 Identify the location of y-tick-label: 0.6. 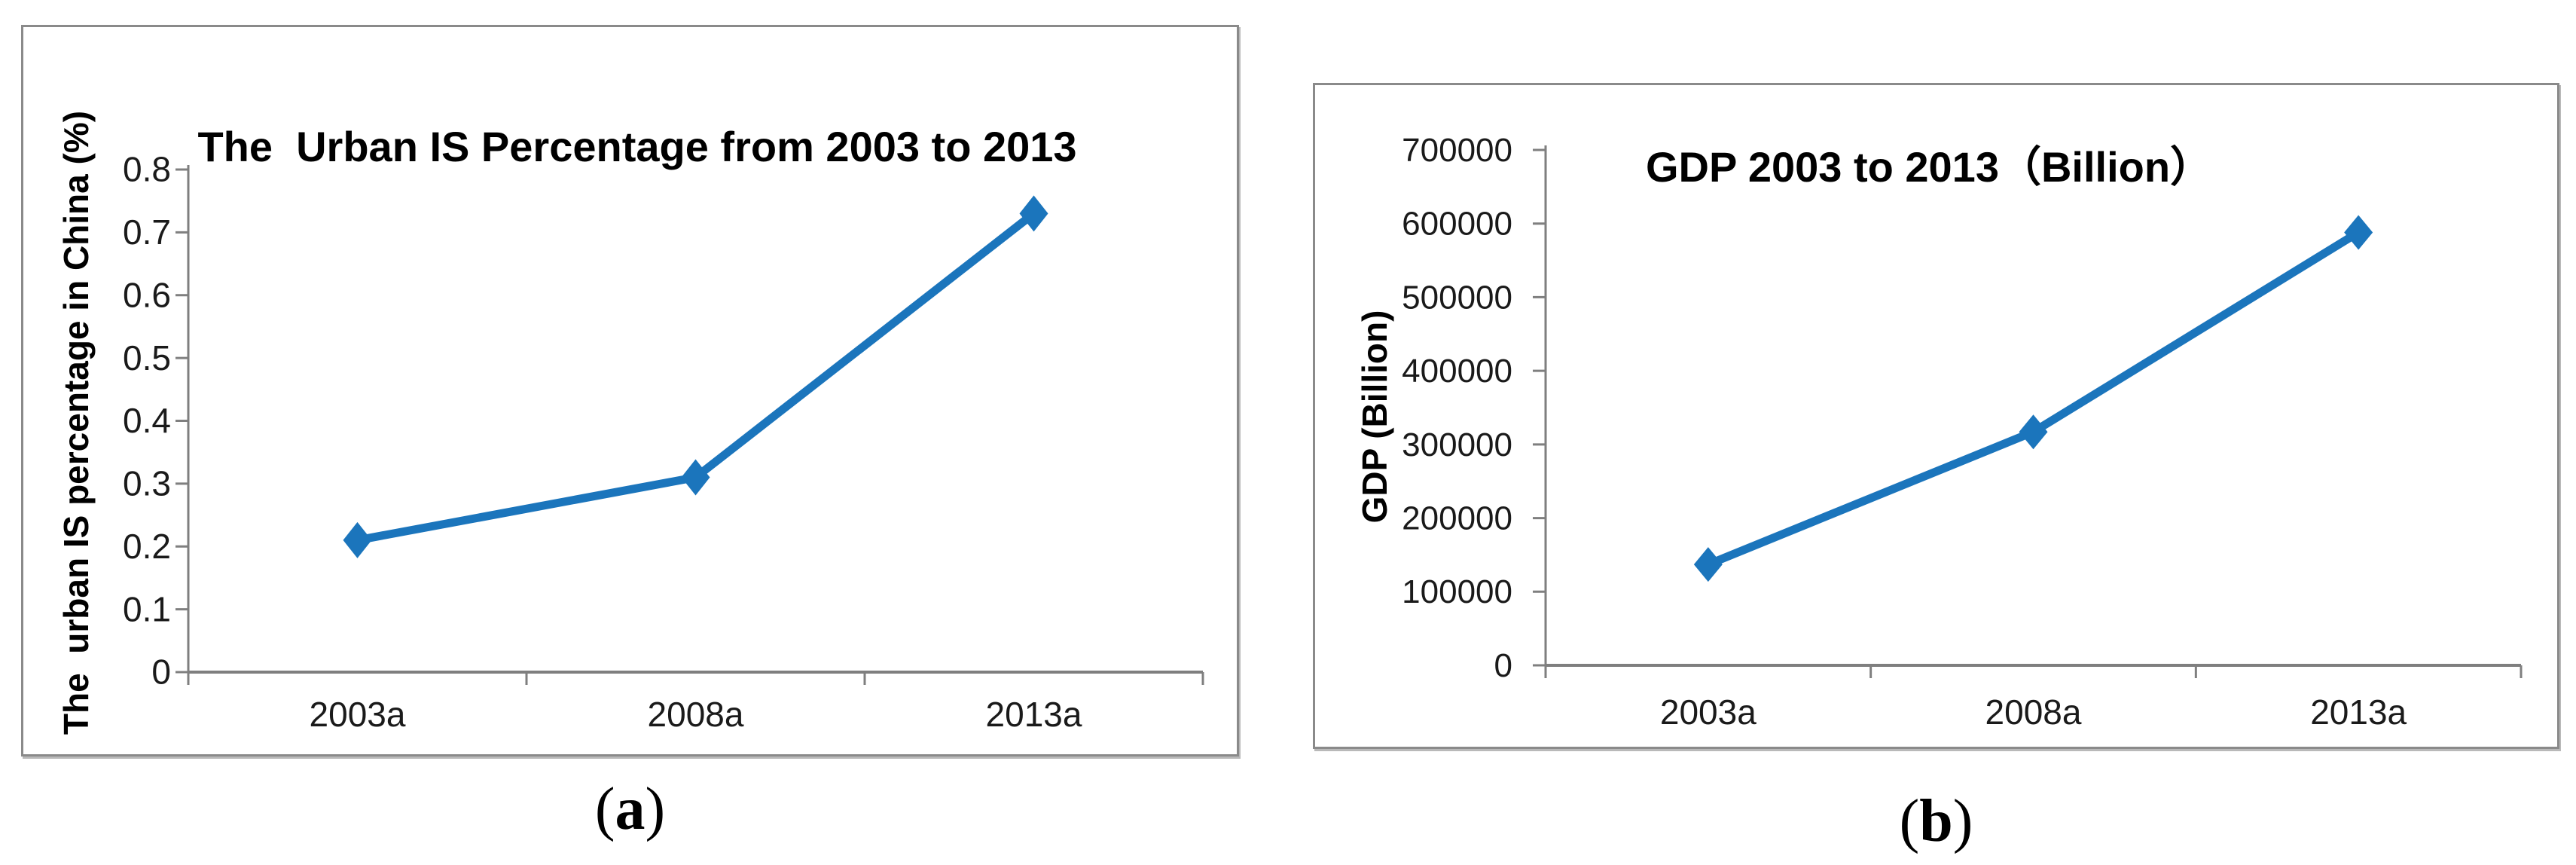
(147, 294).